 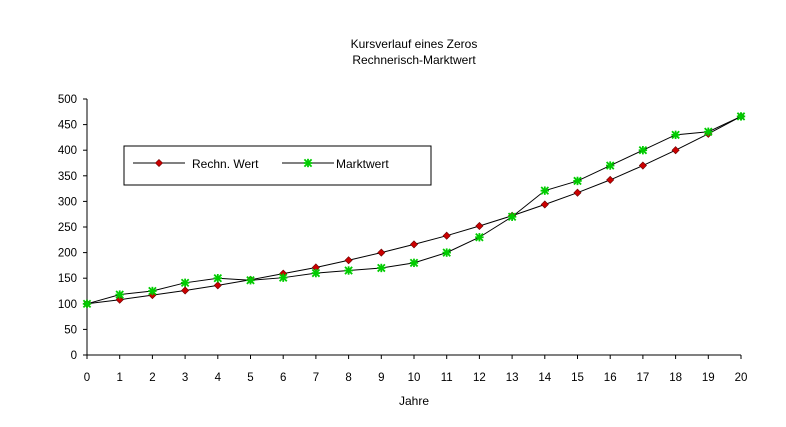 I want to click on x-tick-label: 4, so click(x=218, y=378).